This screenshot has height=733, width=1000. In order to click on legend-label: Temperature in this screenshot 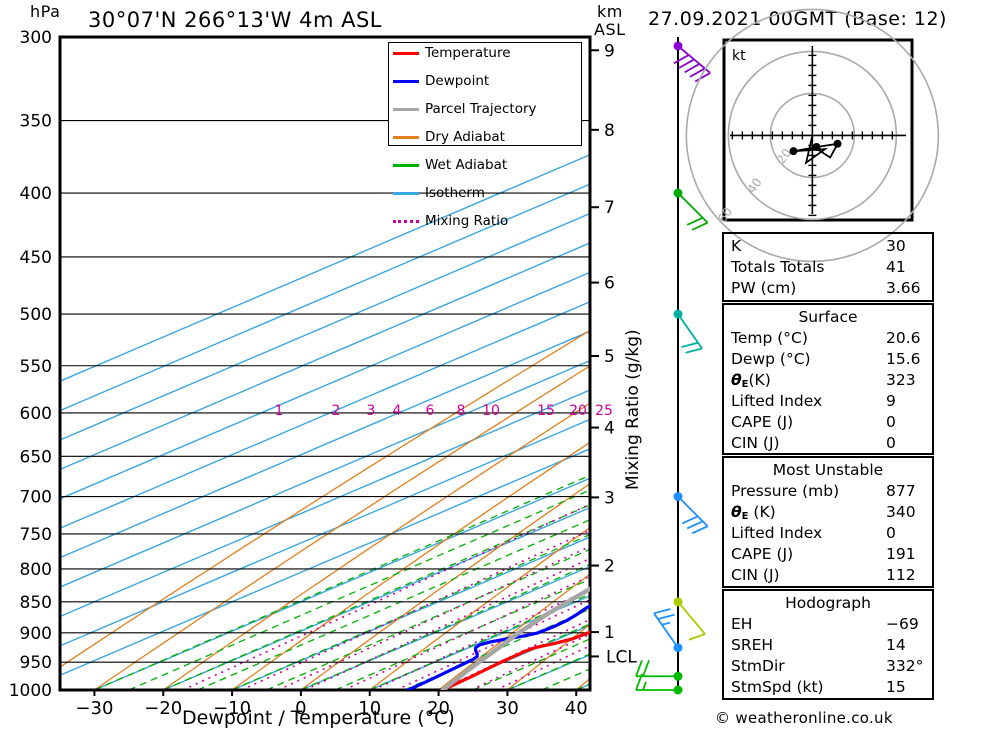, I will do `click(468, 53)`.